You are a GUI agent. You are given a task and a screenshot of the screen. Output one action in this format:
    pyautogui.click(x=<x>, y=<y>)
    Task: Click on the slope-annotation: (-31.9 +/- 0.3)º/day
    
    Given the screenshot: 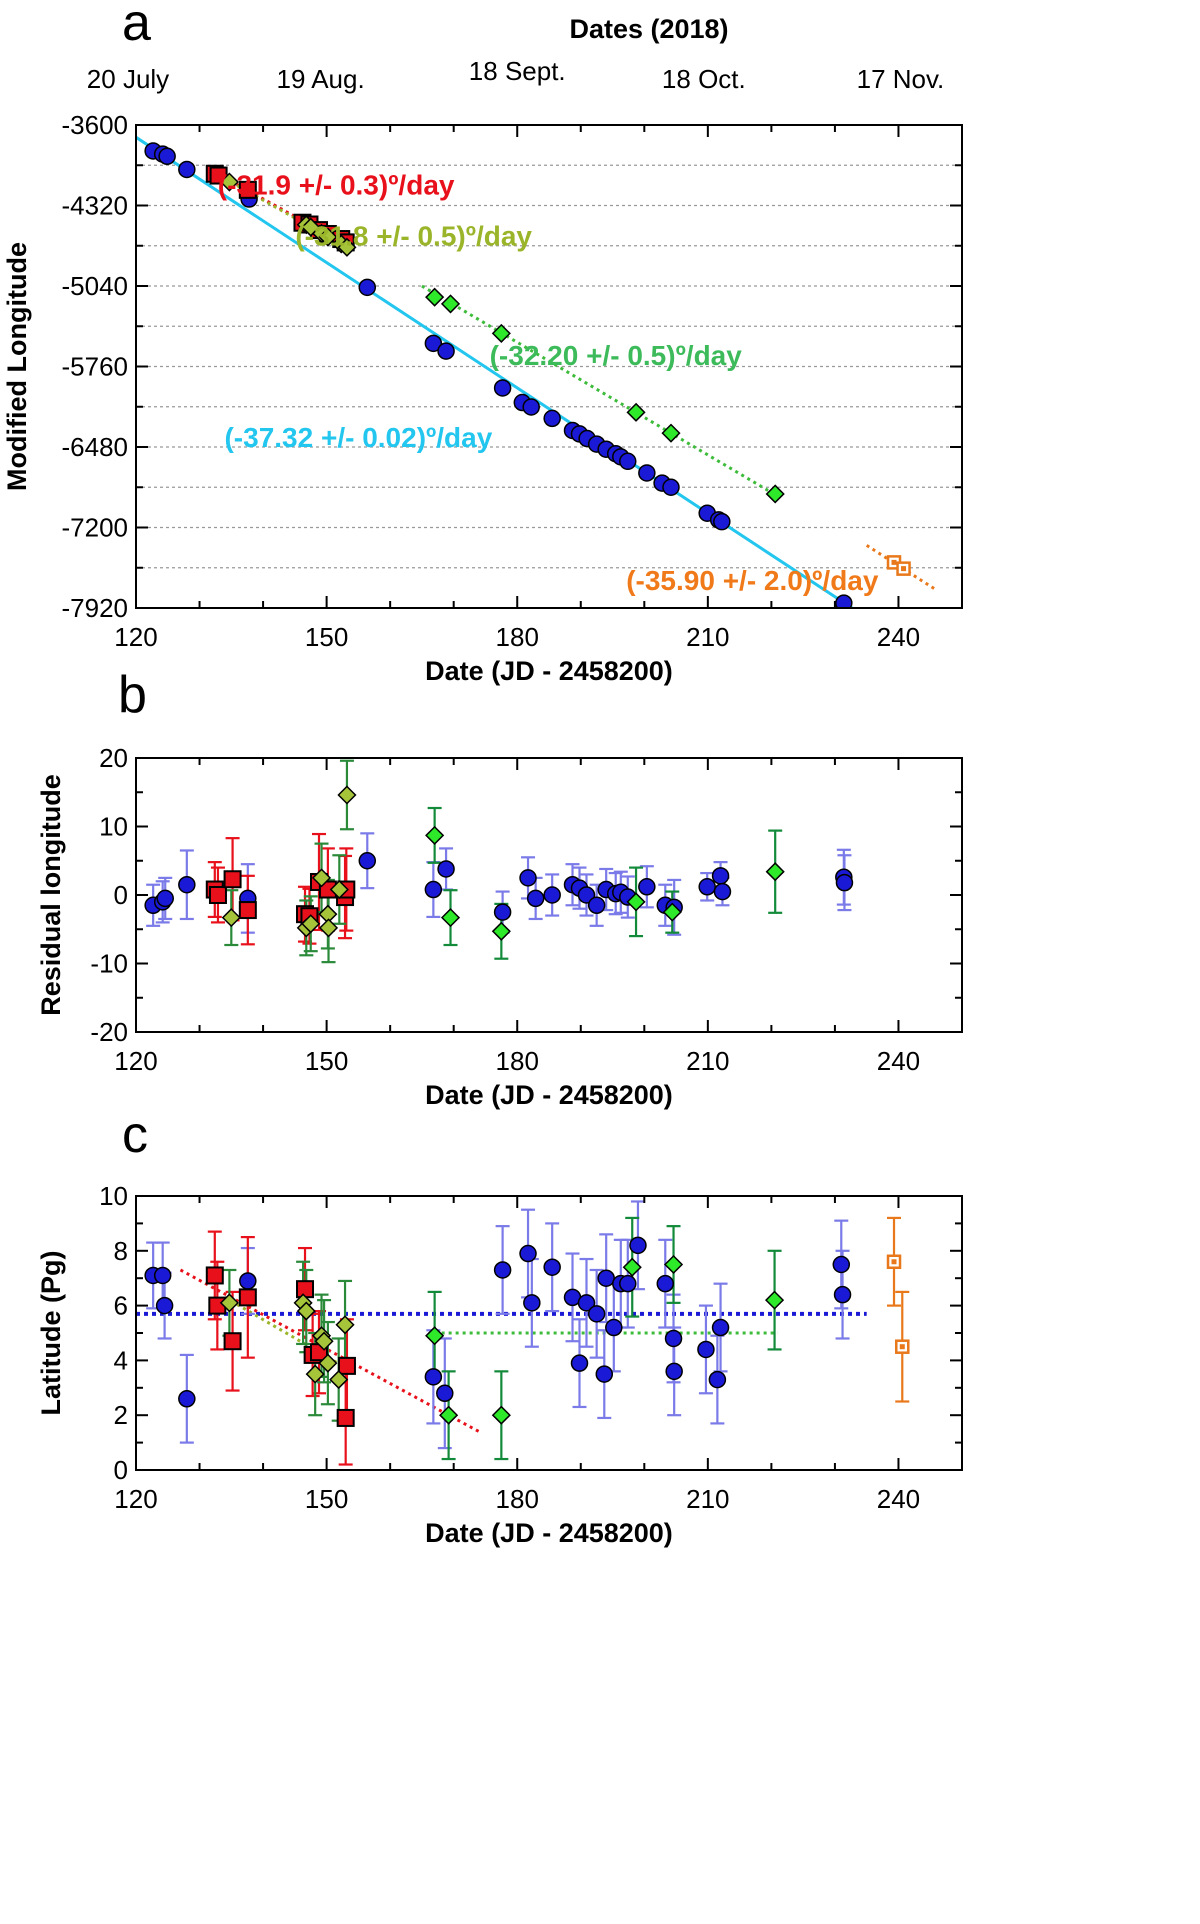 What is the action you would take?
    pyautogui.click(x=336, y=184)
    